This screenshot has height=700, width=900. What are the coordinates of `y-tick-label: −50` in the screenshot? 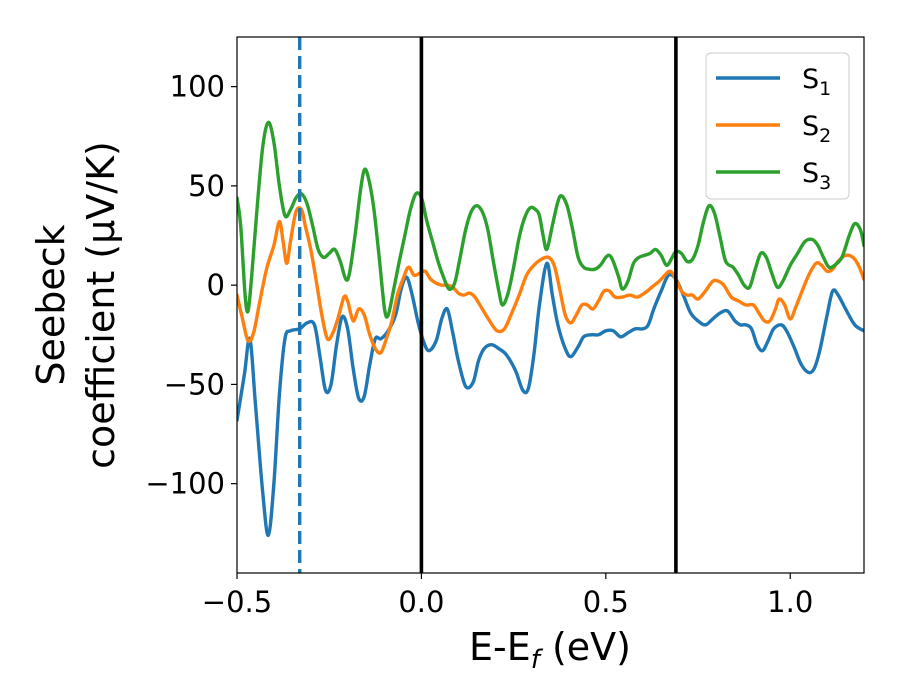 It's located at (194, 384).